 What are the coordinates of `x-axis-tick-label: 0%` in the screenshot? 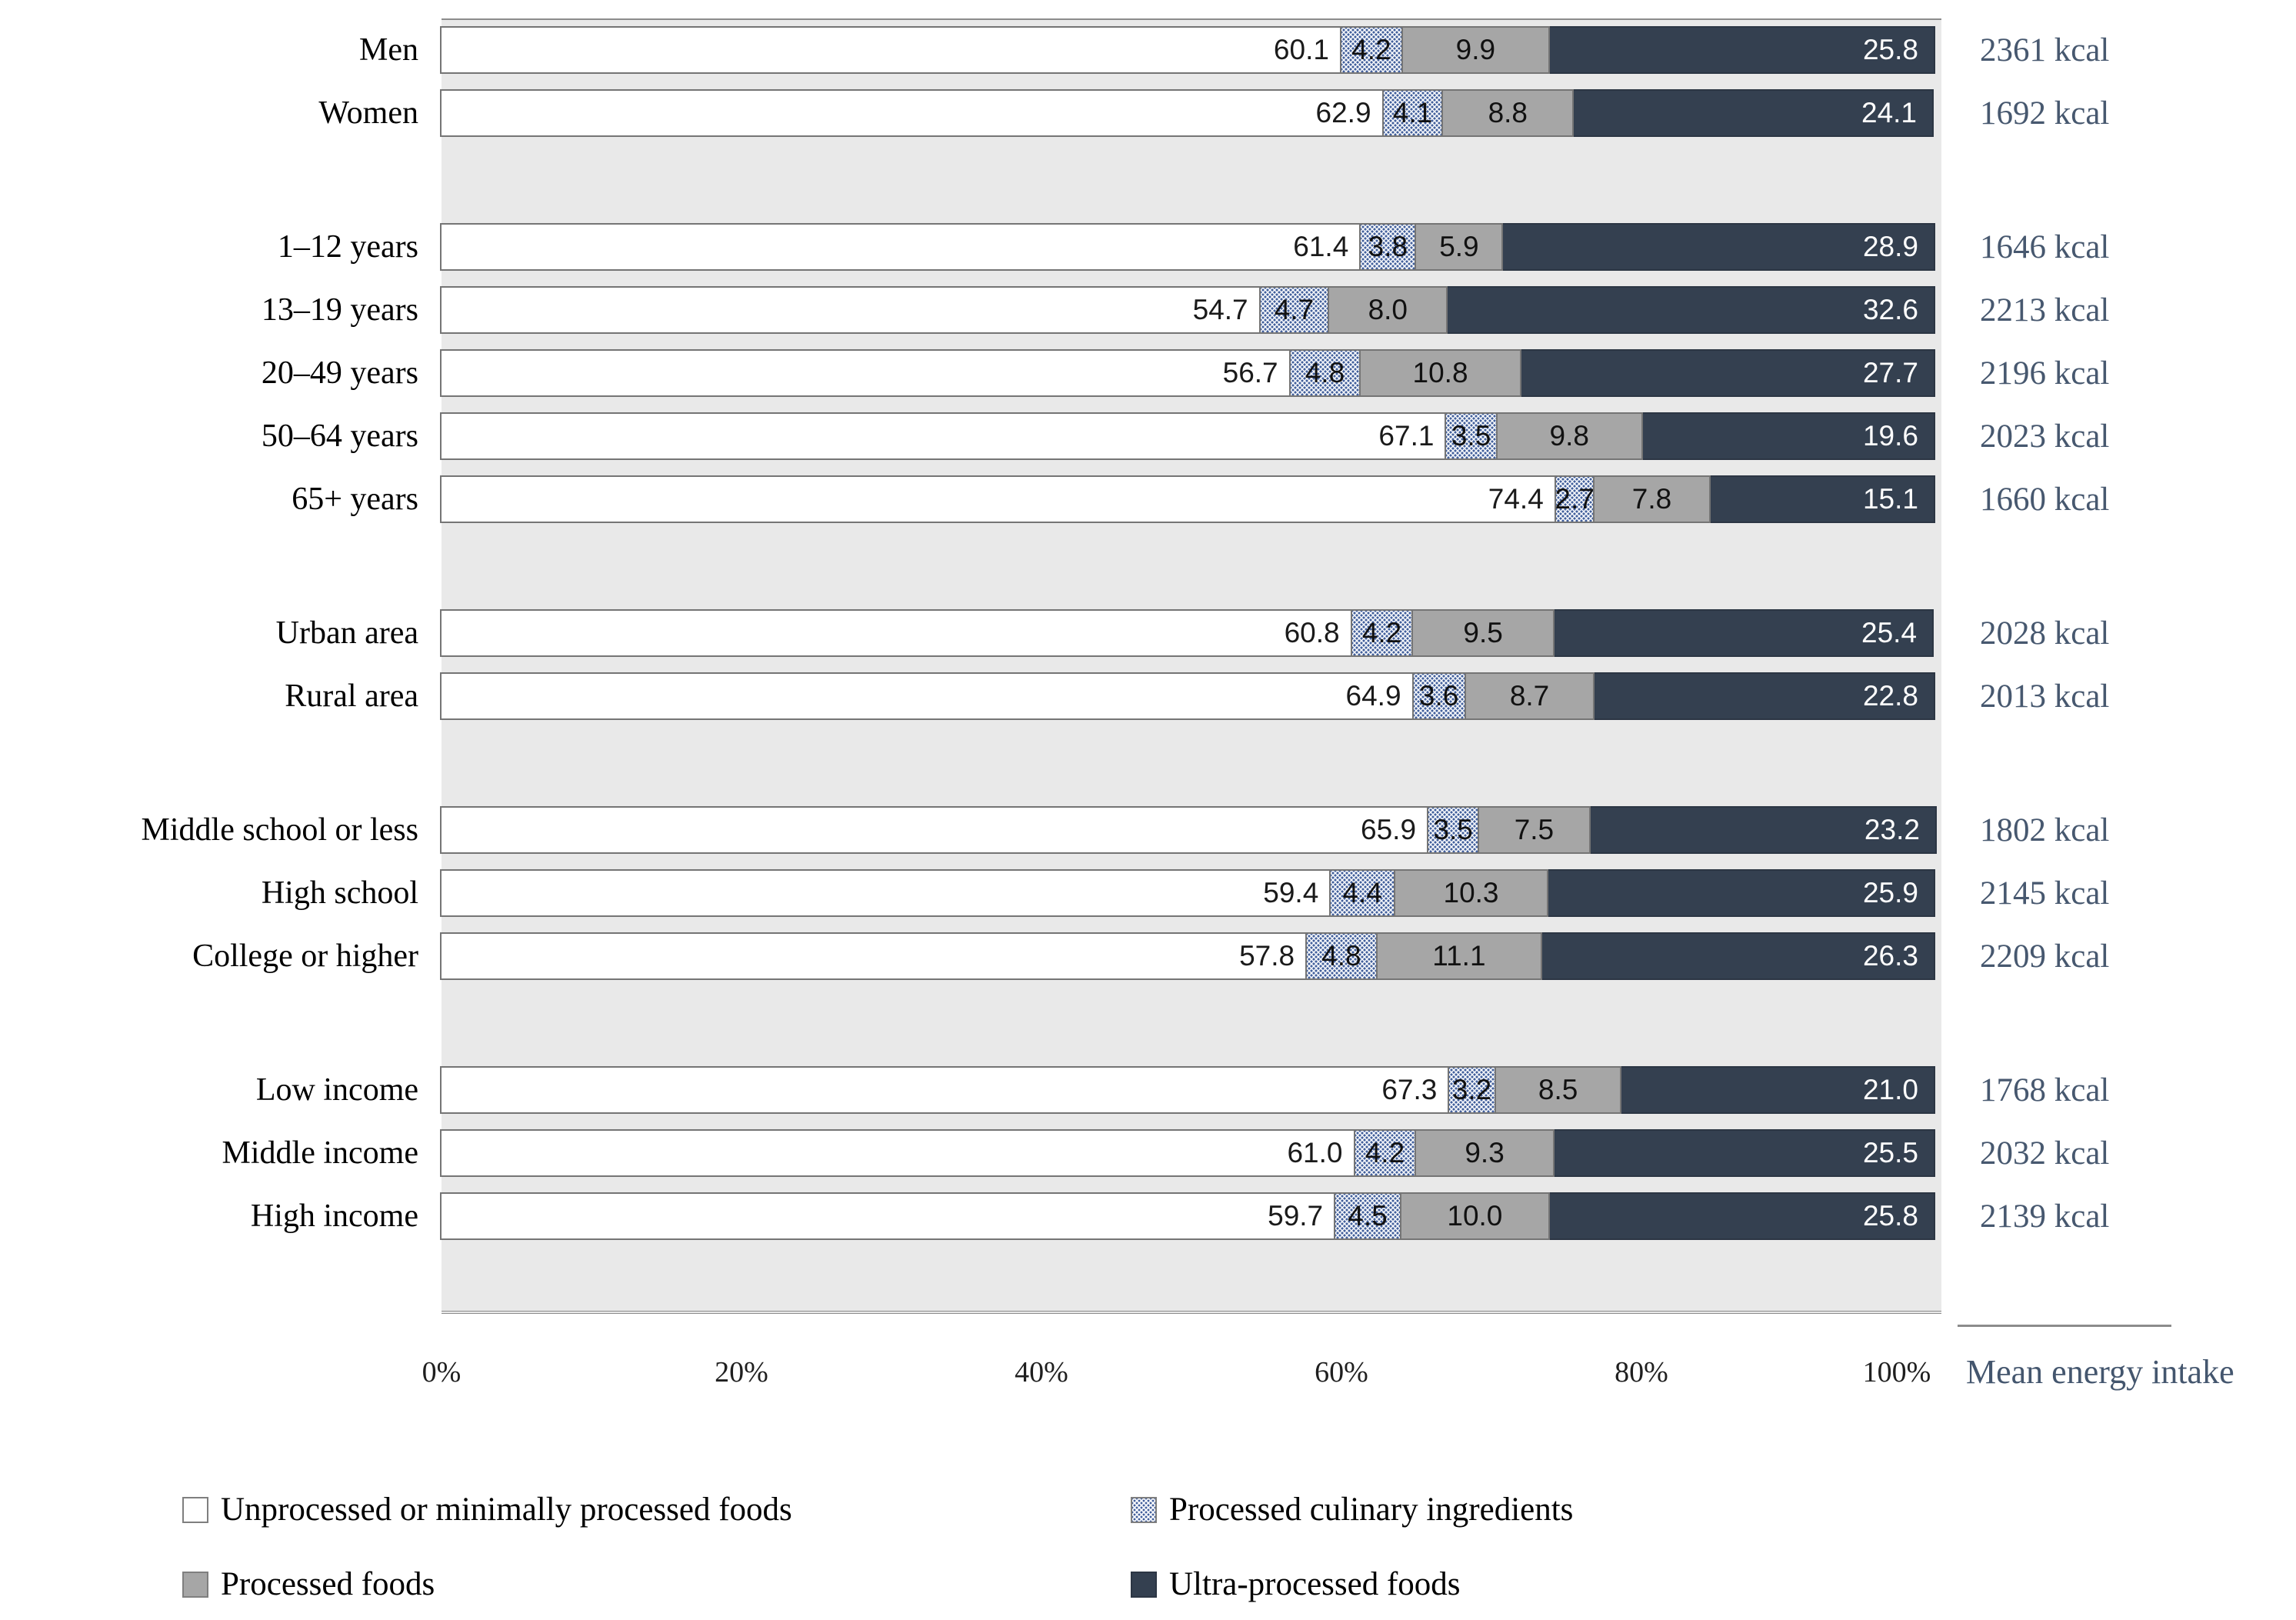 It's located at (442, 1372).